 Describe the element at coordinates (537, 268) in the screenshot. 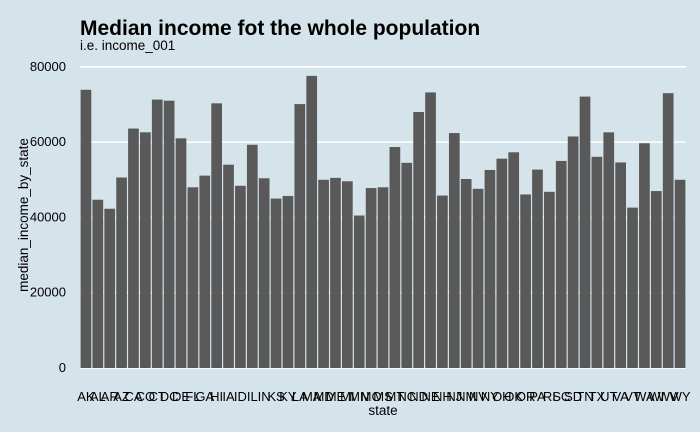

I see `bar-pa` at that location.